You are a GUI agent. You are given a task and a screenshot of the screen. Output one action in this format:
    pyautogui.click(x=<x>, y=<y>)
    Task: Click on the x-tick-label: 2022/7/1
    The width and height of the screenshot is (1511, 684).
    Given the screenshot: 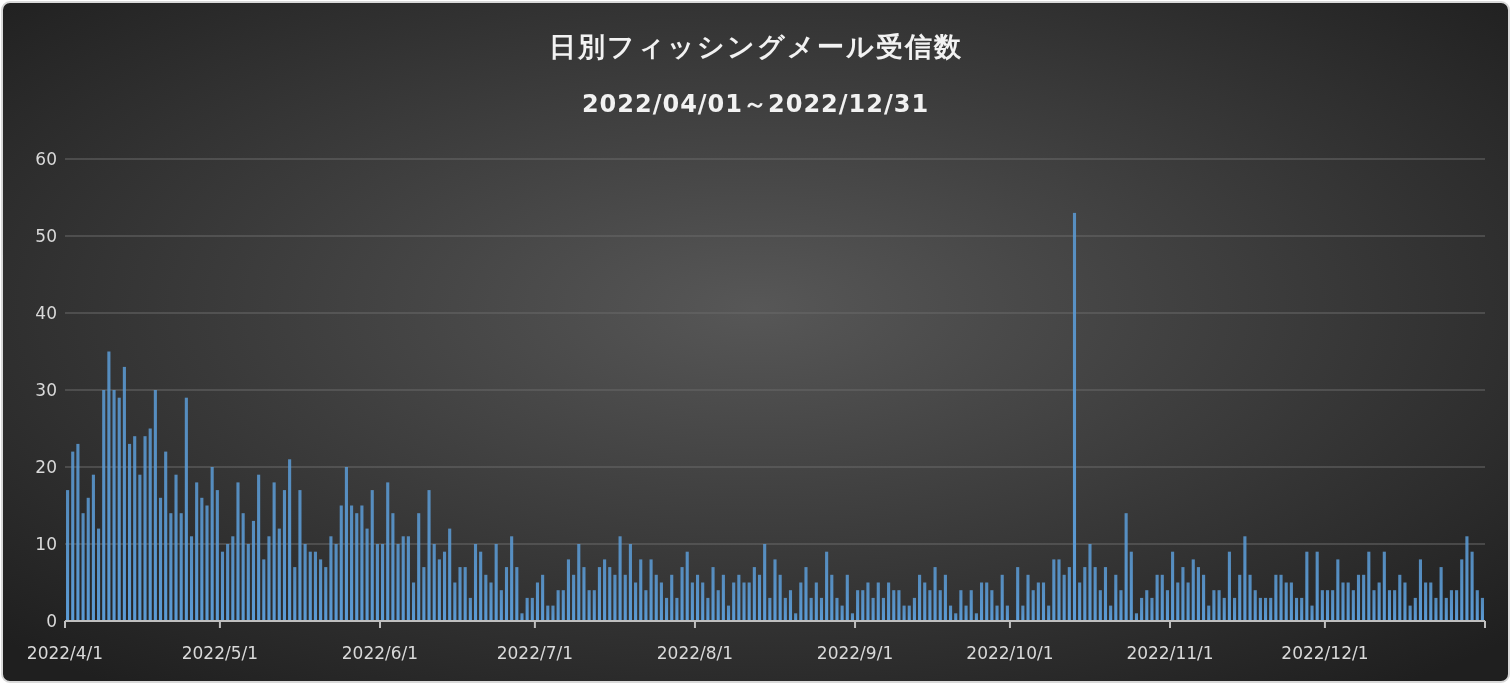 What is the action you would take?
    pyautogui.click(x=535, y=653)
    